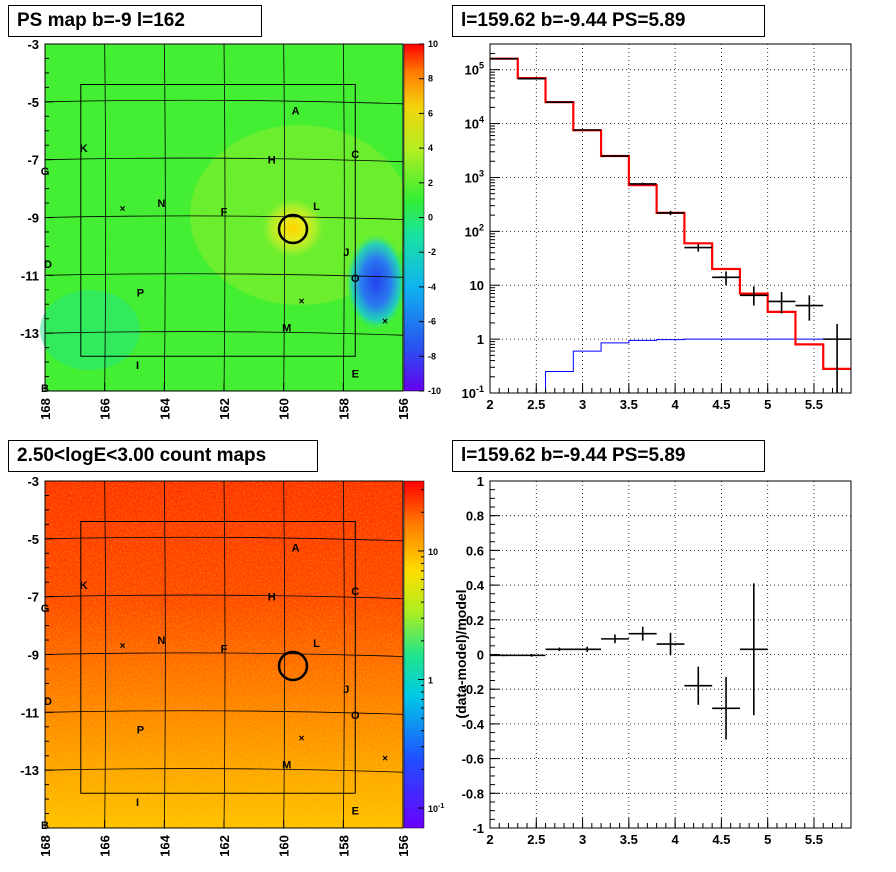 Image resolution: width=896 pixels, height=872 pixels. I want to click on spectrum-background-model, so click(670, 366).